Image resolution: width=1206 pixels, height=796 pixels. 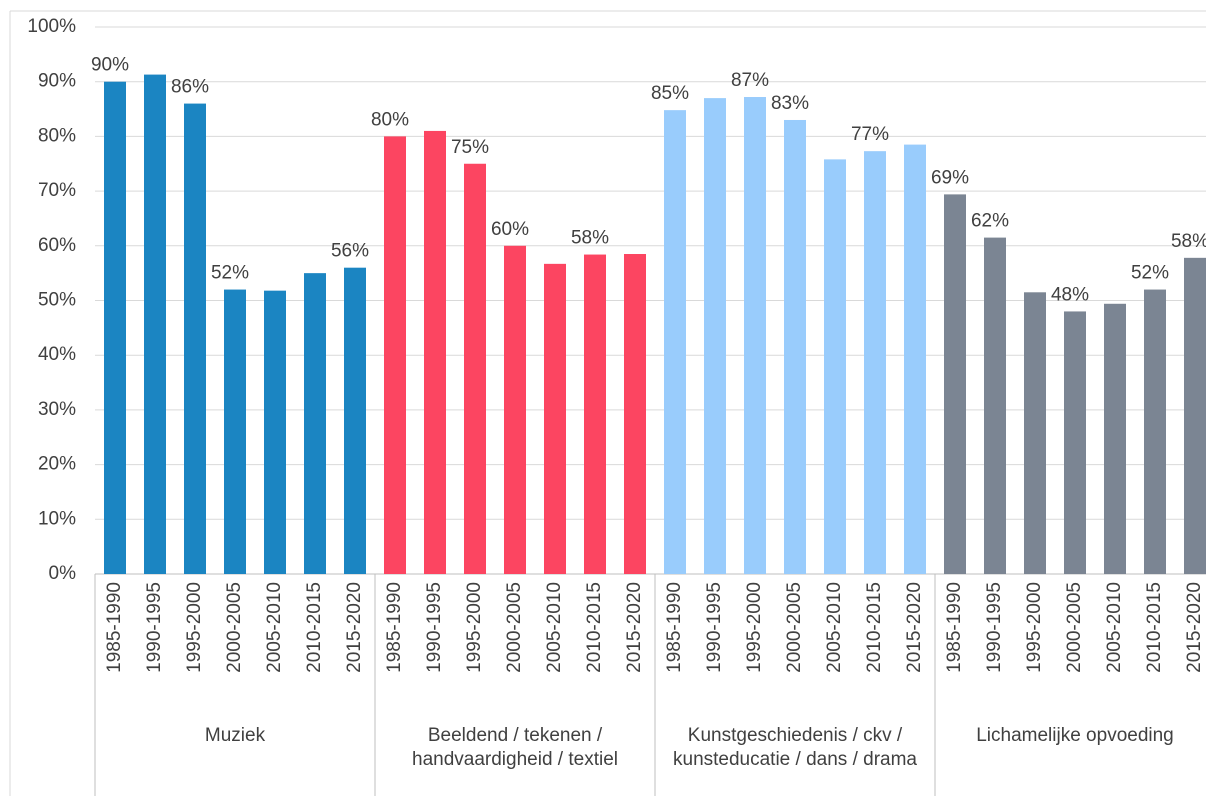 What do you see at coordinates (790, 103) in the screenshot?
I see `data-label: 83%` at bounding box center [790, 103].